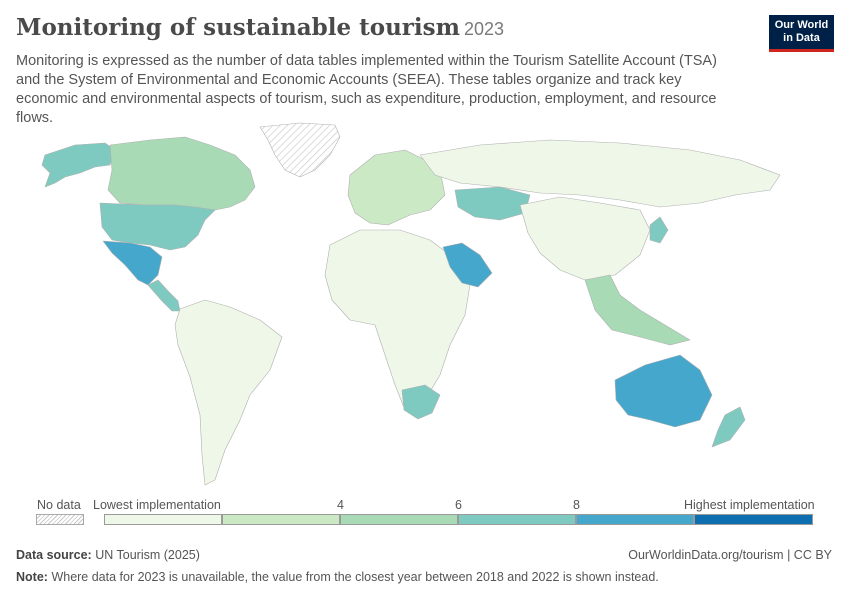  Describe the element at coordinates (147, 555) in the screenshot. I see `data-source-value: UN Tourism (2025)` at that location.